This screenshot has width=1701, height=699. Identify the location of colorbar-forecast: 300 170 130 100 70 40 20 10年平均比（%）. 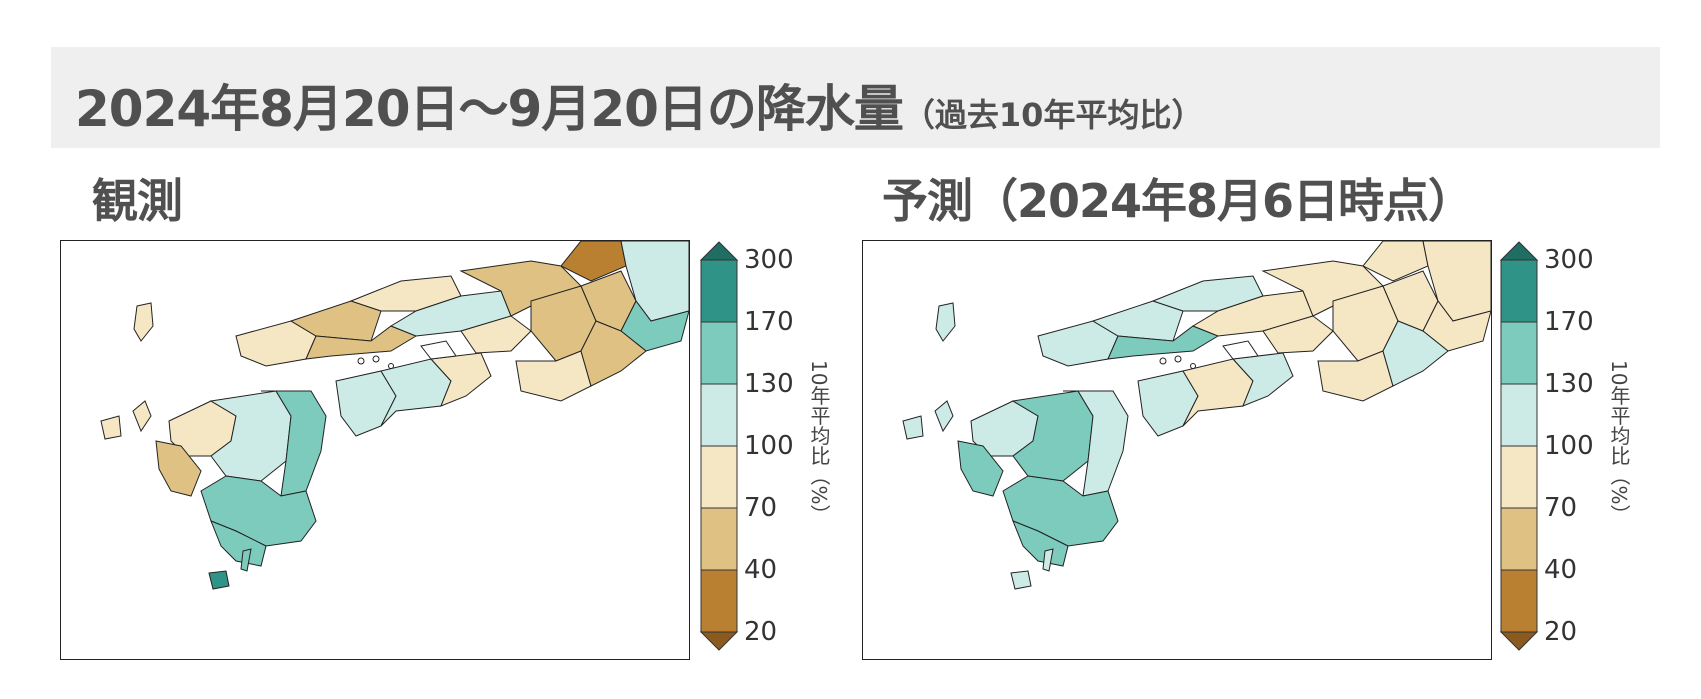
(1571, 452).